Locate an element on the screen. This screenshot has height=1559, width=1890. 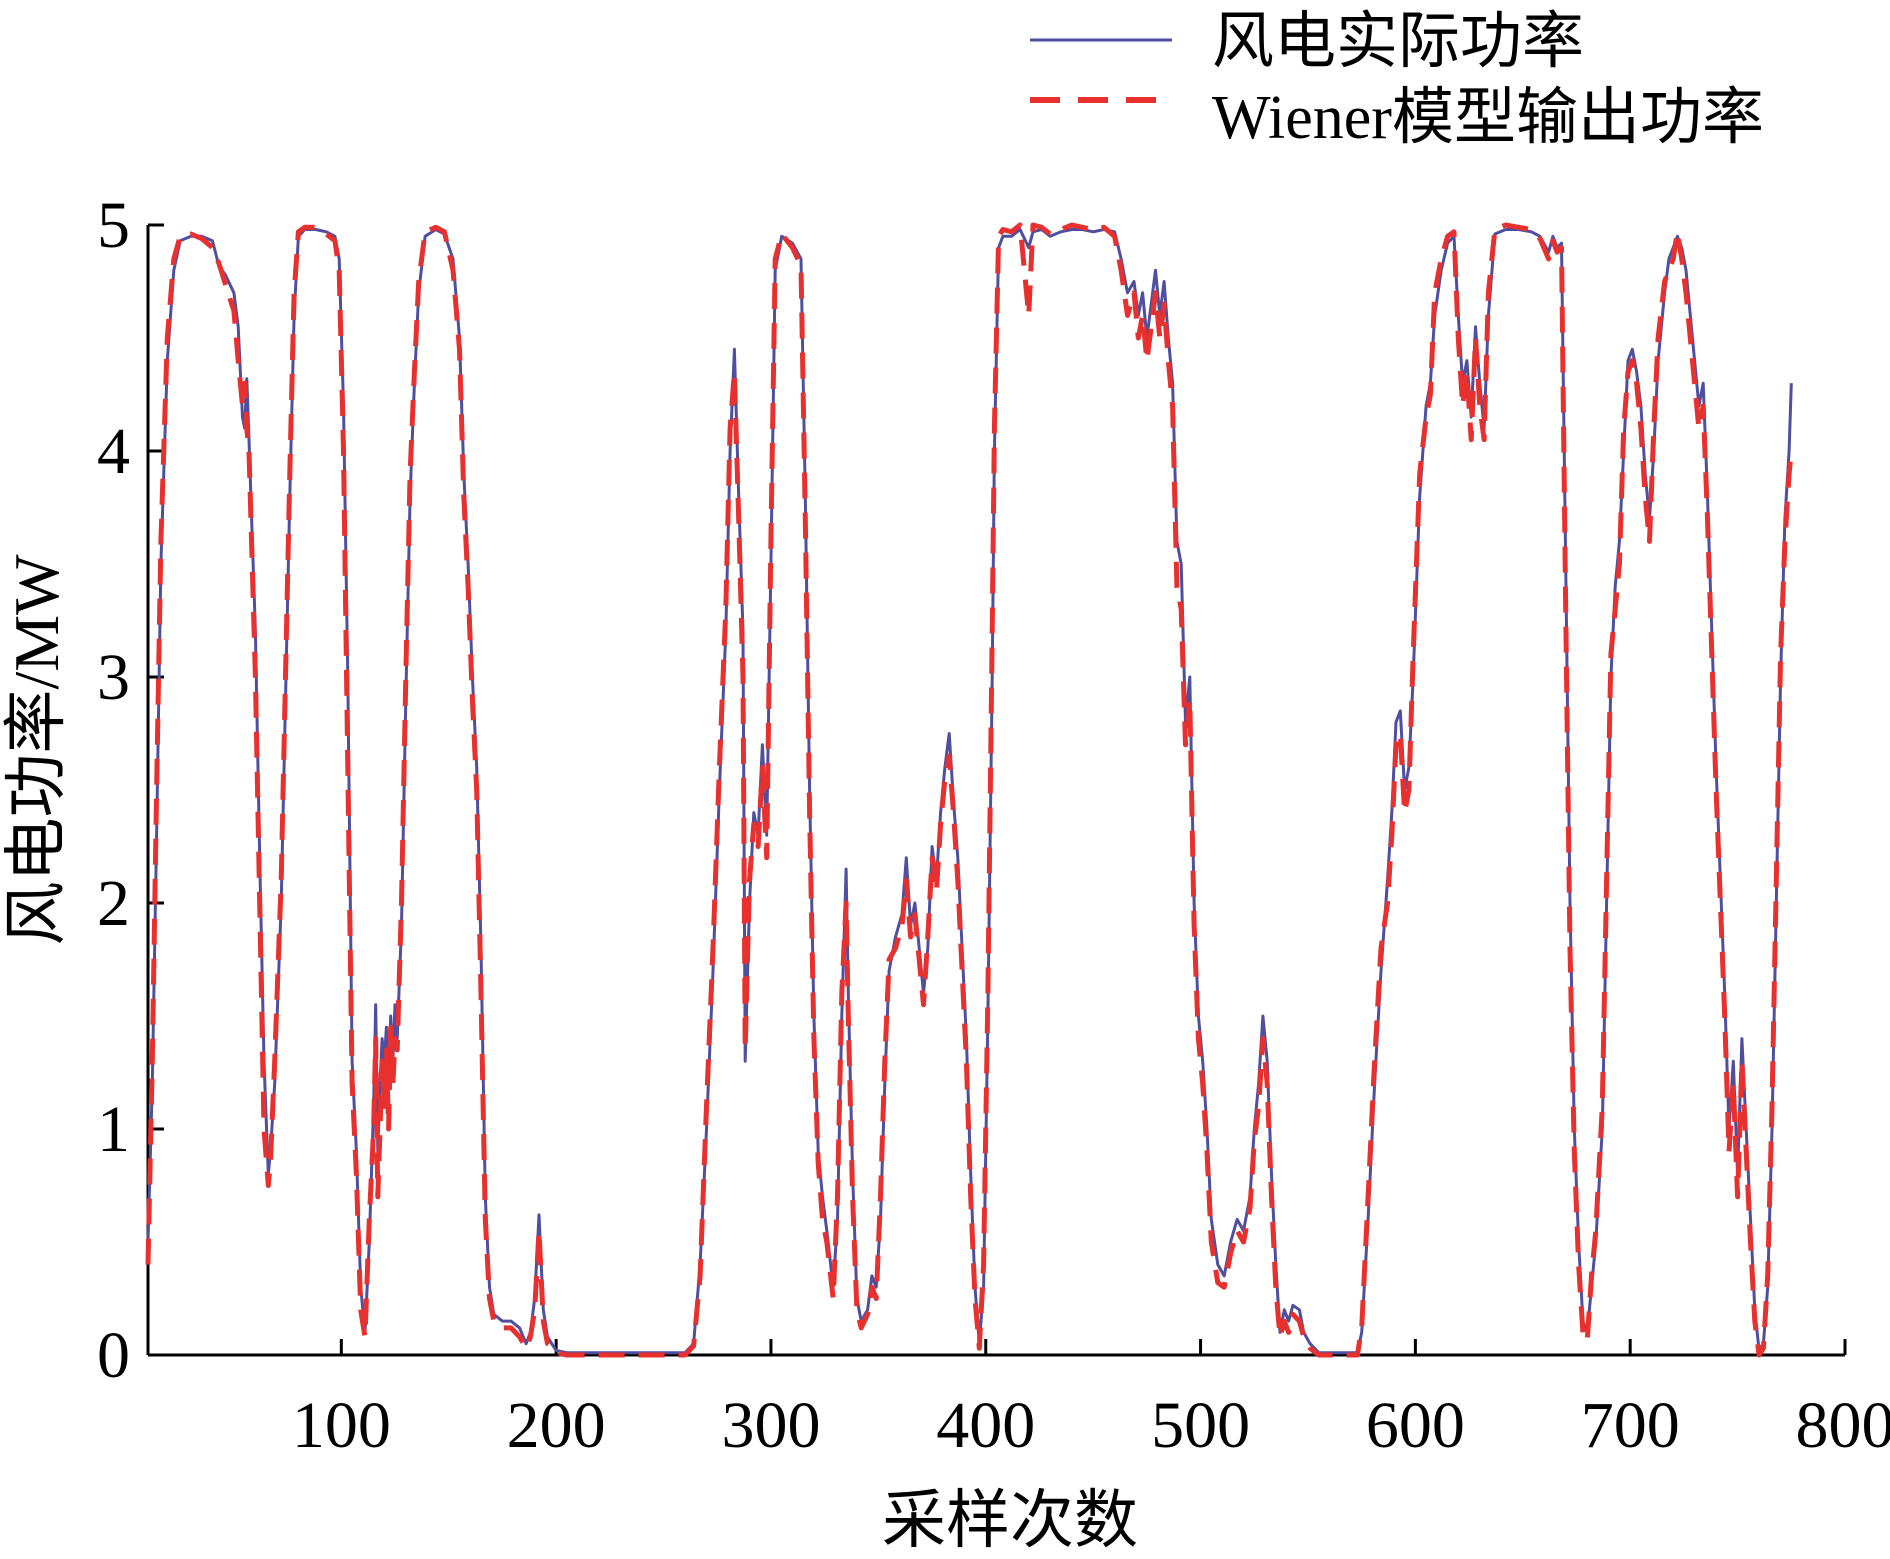
x-tick-label: 700 is located at coordinates (1630, 1425).